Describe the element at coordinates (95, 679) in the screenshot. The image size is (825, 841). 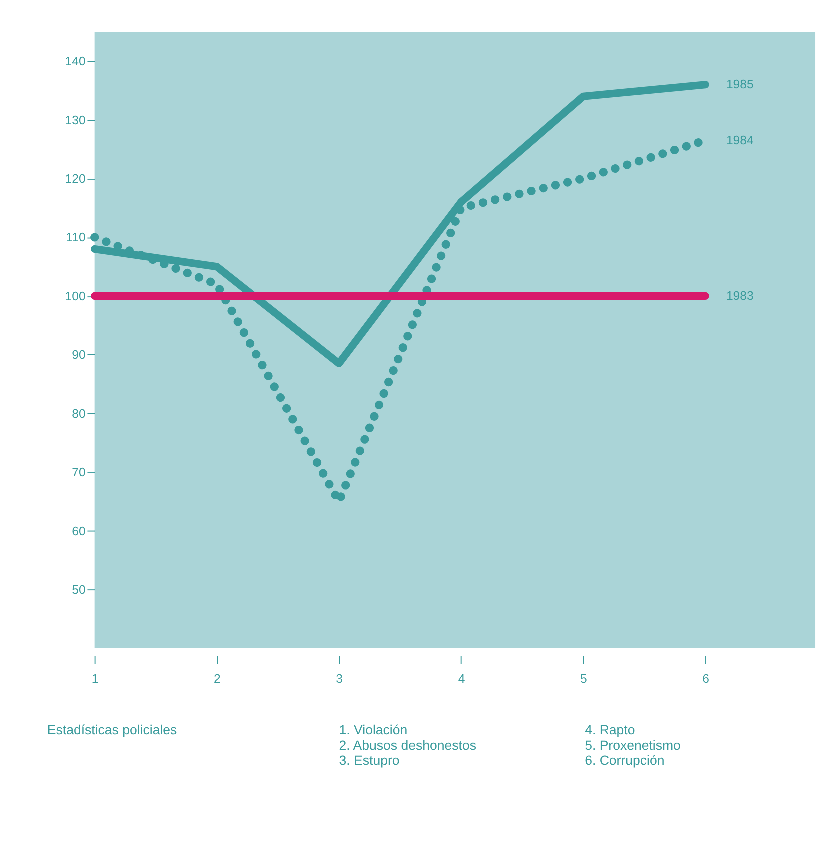
I see `x-tick-label: 1` at that location.